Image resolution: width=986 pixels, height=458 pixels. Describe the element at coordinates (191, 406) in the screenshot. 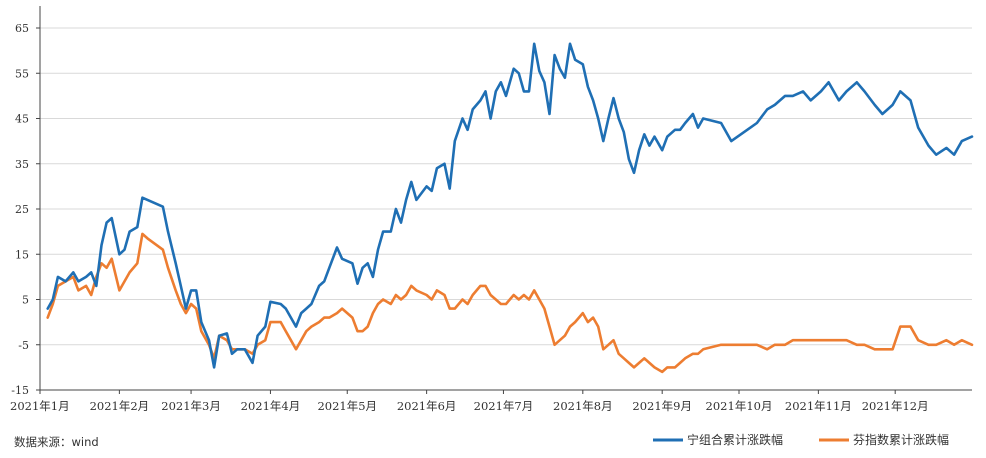

I see `x-tick-label: 2021年3月` at that location.